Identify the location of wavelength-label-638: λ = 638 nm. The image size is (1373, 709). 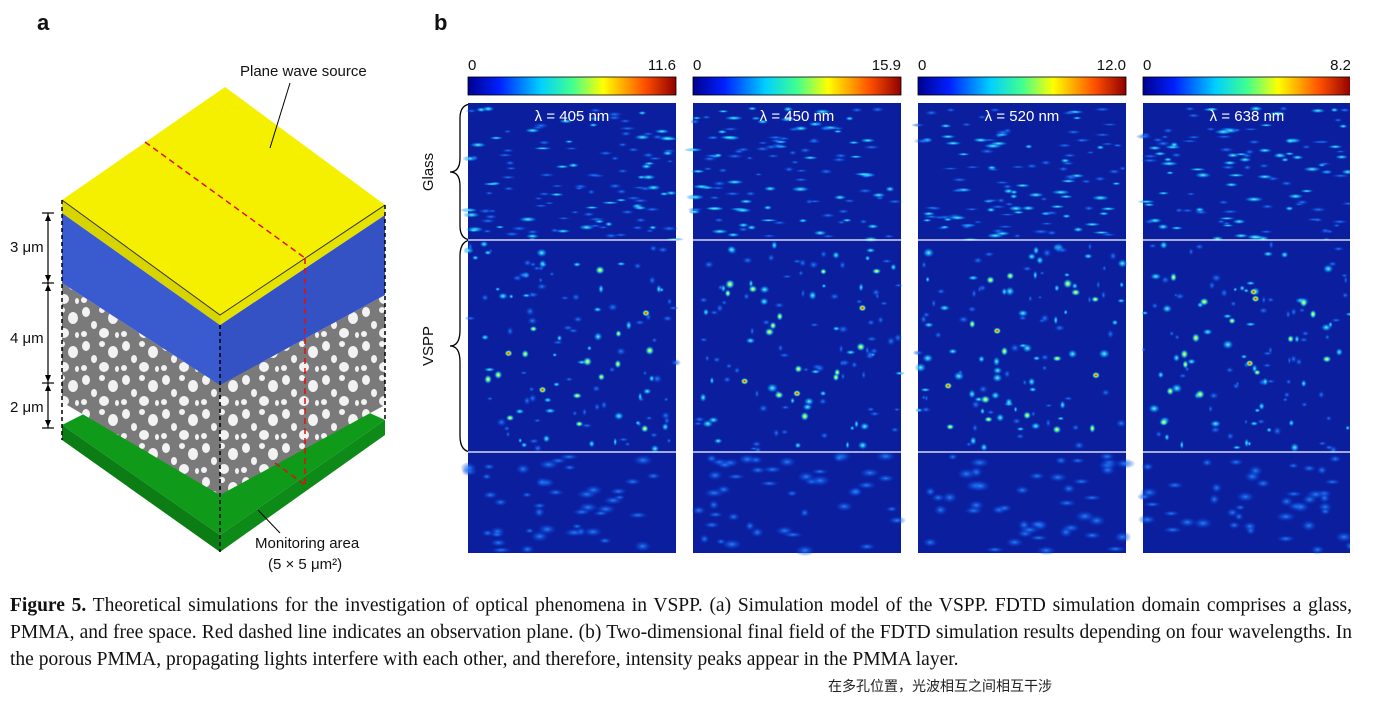
(1247, 116).